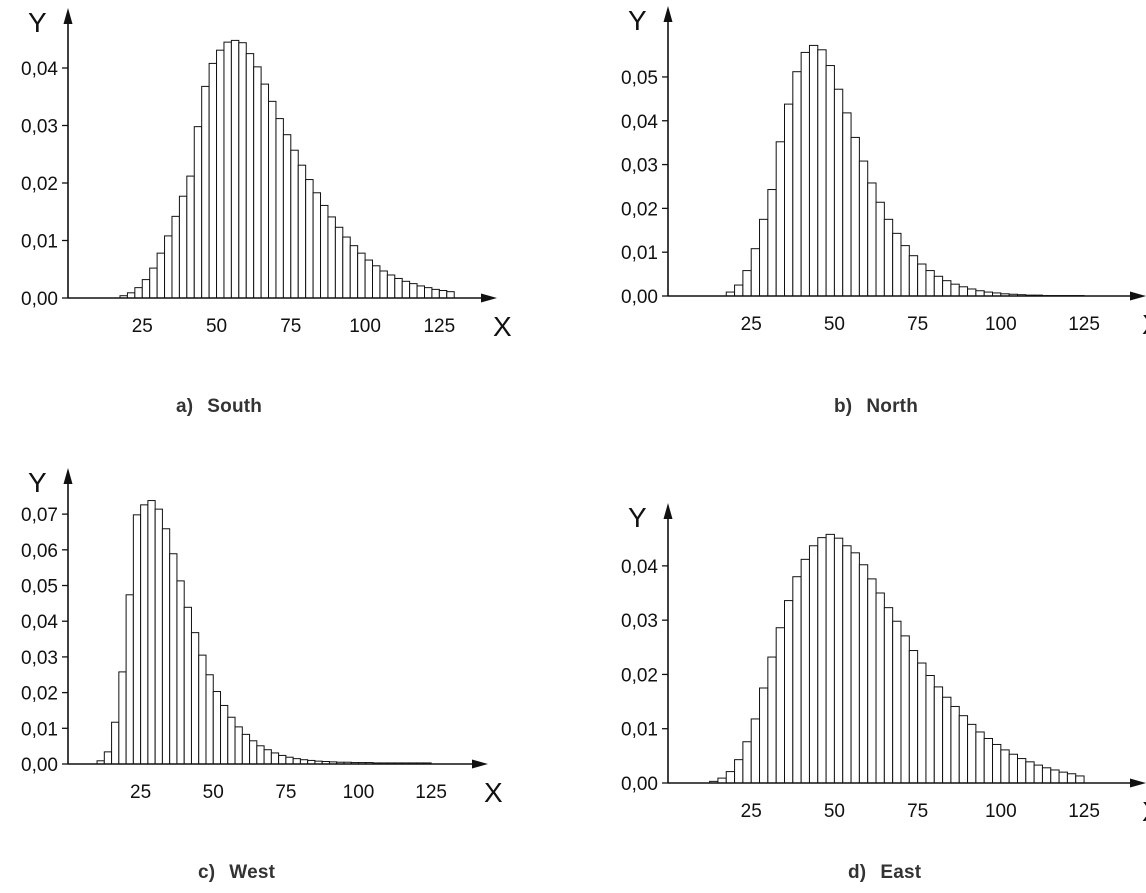 Image resolution: width=1146 pixels, height=893 pixels. Describe the element at coordinates (489, 298) in the screenshot. I see `x-axis-arrow` at that location.